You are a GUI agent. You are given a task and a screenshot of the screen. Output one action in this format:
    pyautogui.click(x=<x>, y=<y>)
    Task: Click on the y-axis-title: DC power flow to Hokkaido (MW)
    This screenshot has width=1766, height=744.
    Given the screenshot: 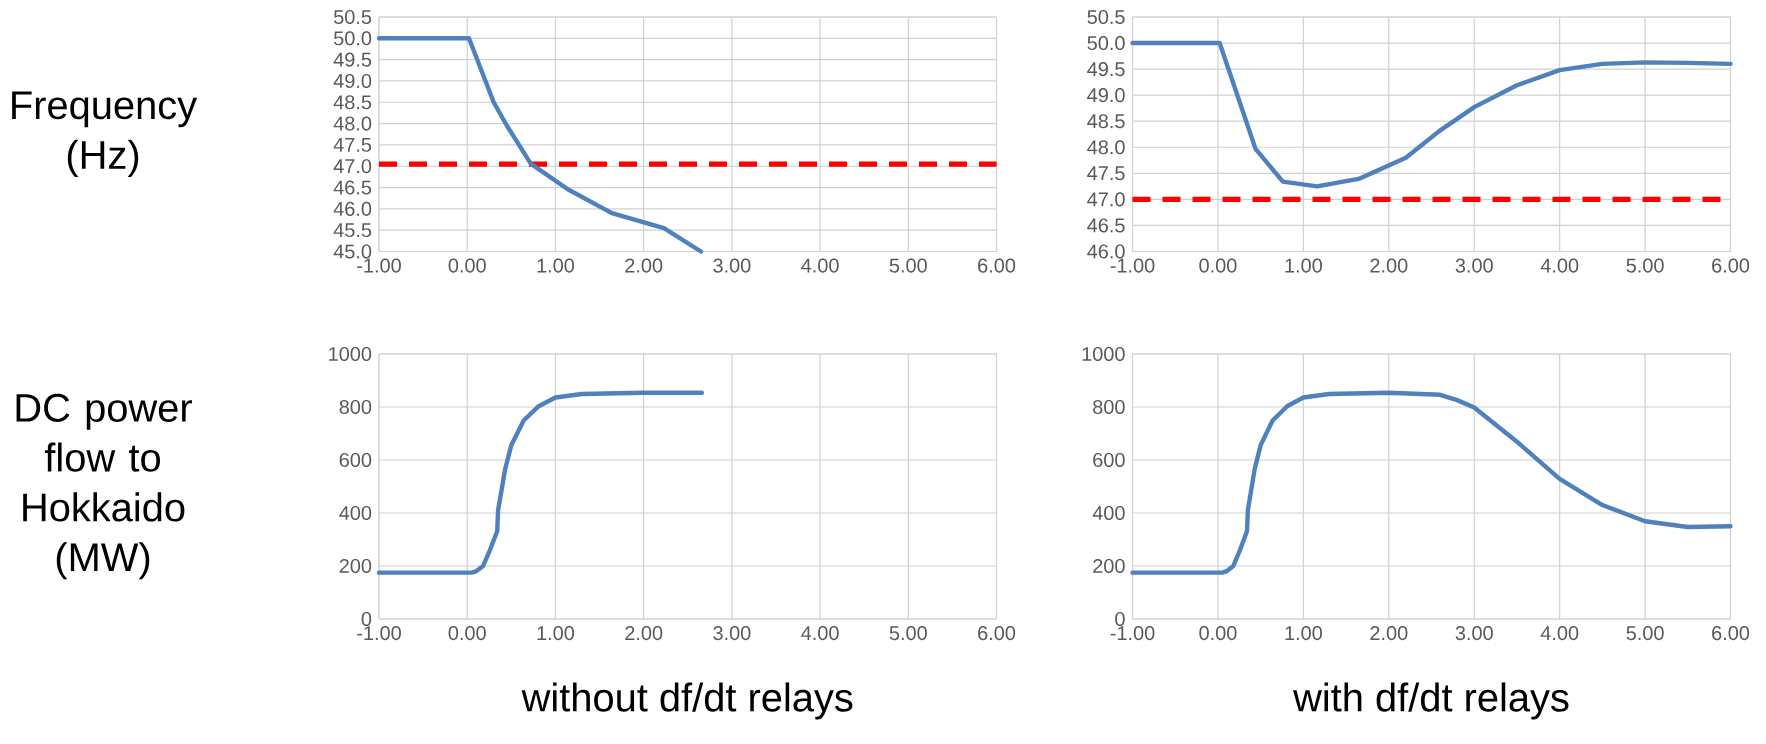 What is the action you would take?
    pyautogui.click(x=104, y=486)
    